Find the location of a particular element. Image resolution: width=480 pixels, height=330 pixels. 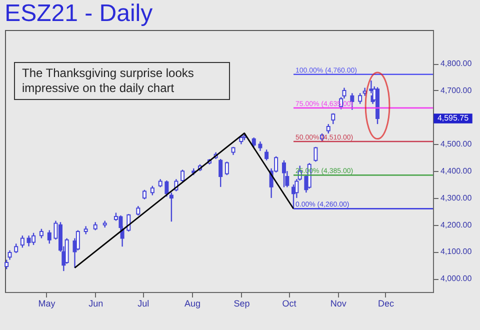

x-tick-label: Sep is located at coordinates (242, 303).